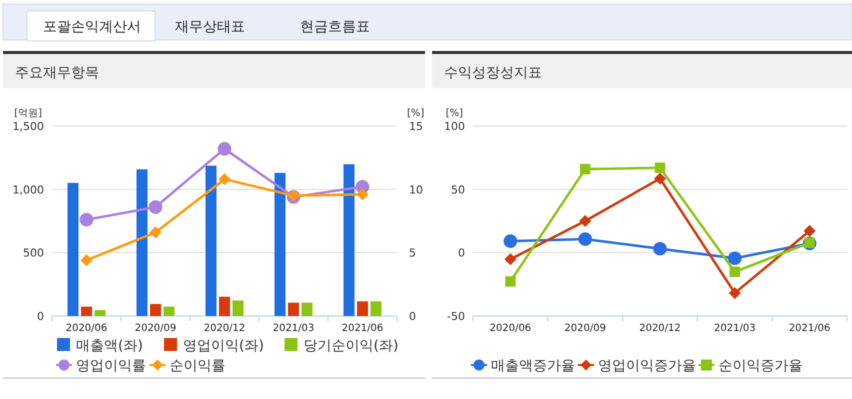 The height and width of the screenshot is (399, 852). What do you see at coordinates (28, 113) in the screenshot?
I see `y-axis-title: [억원]` at bounding box center [28, 113].